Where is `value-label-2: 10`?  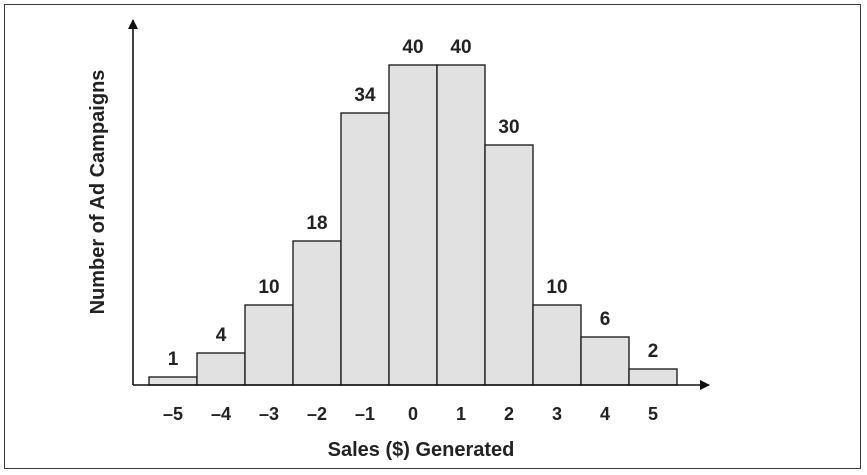
value-label-2: 10 is located at coordinates (268, 287).